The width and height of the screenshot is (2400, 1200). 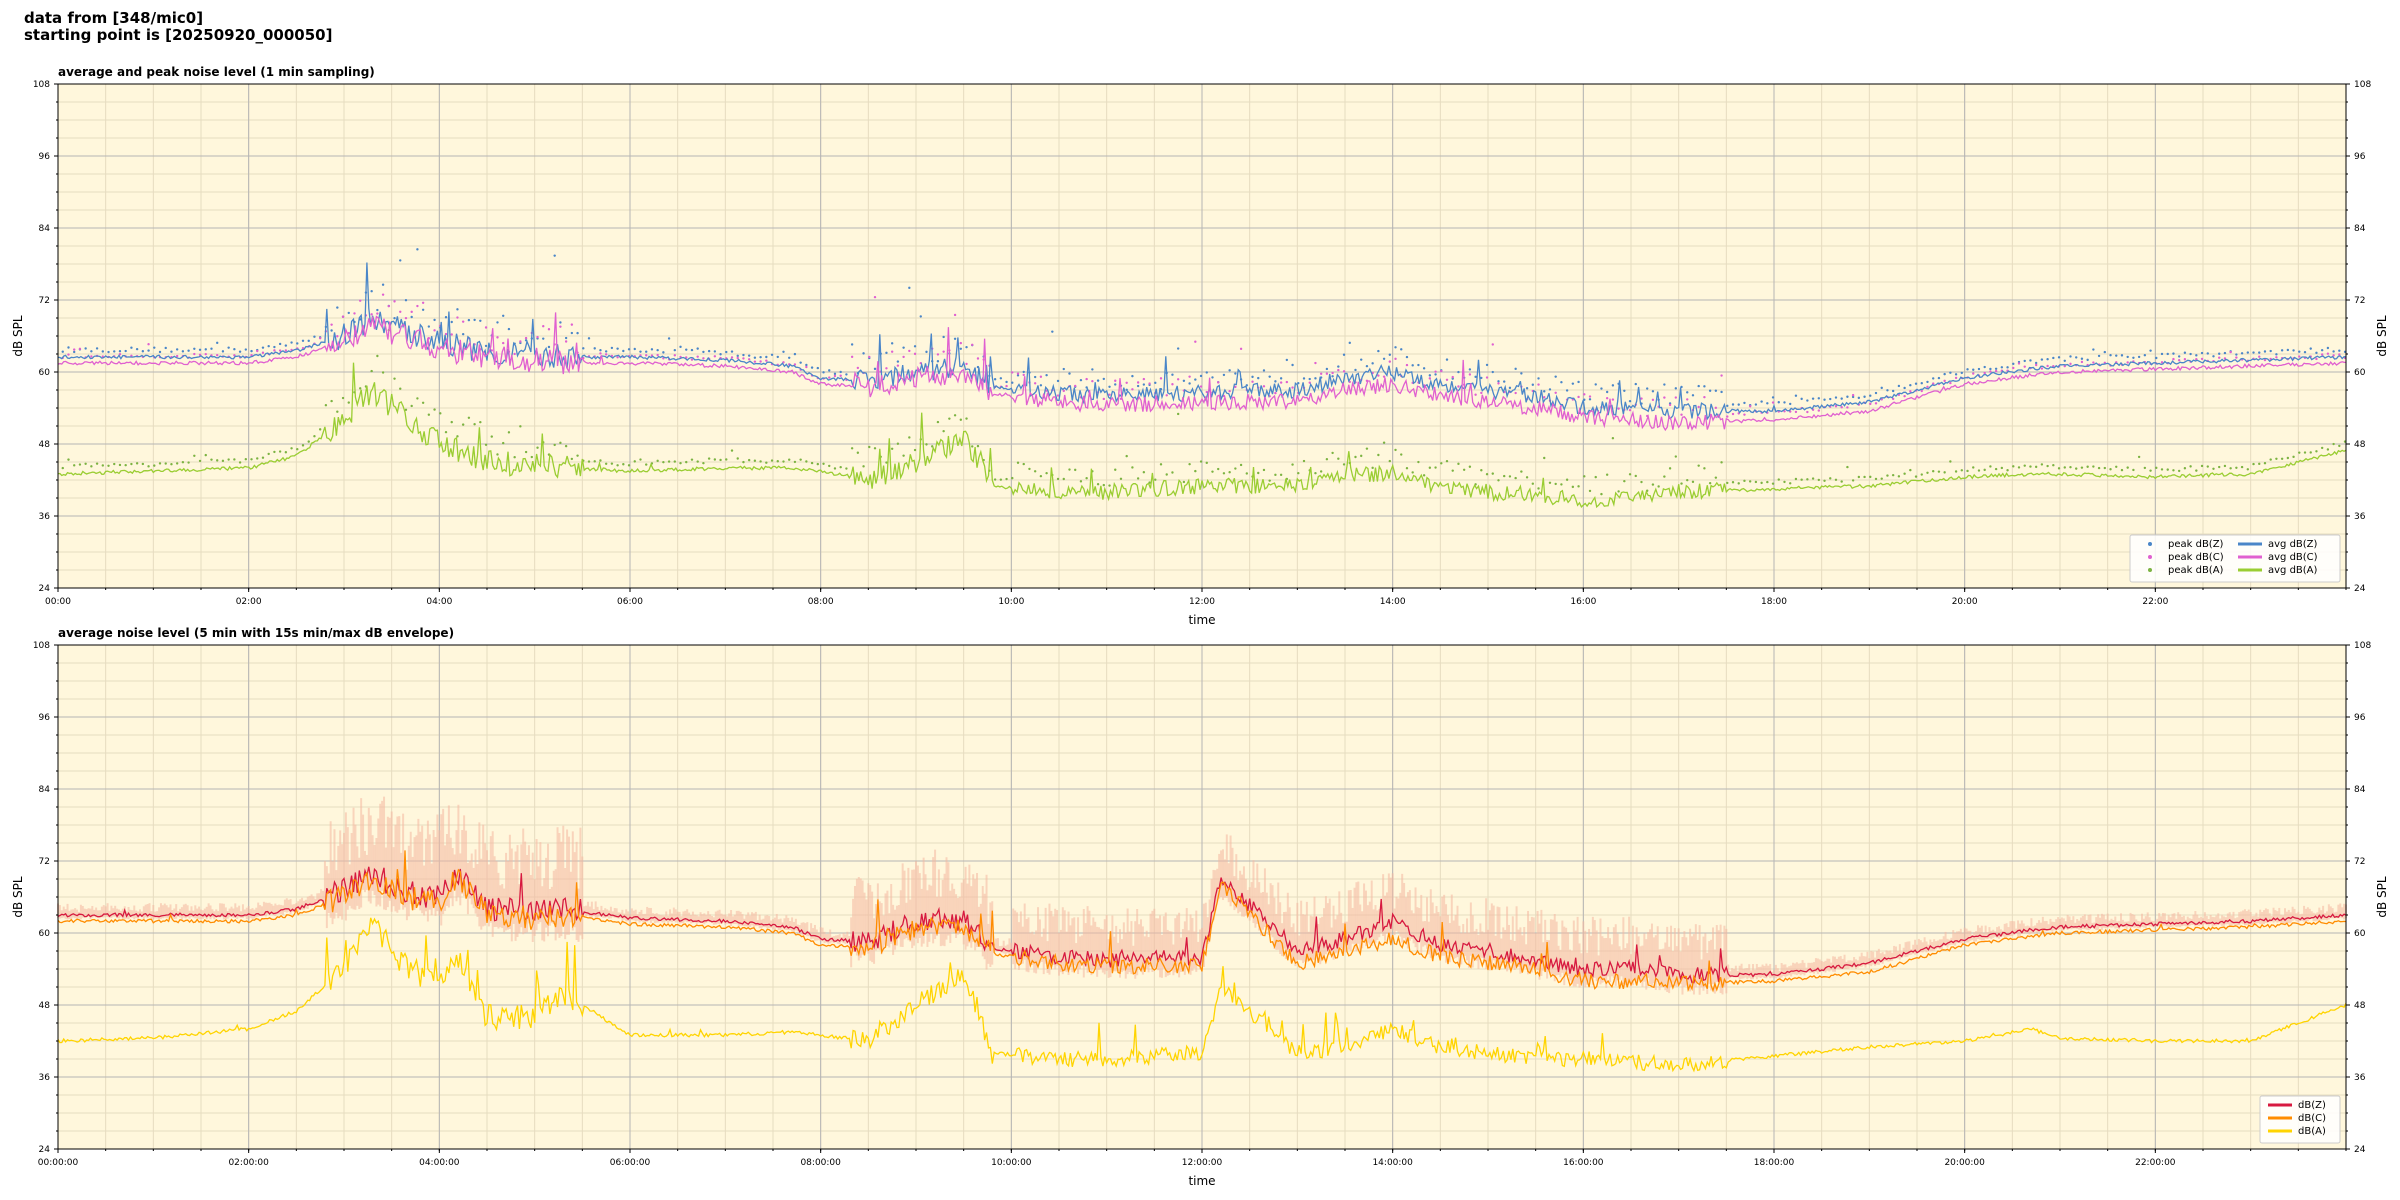 What do you see at coordinates (2293, 544) in the screenshot?
I see `legend-label: avg dB(Z)` at bounding box center [2293, 544].